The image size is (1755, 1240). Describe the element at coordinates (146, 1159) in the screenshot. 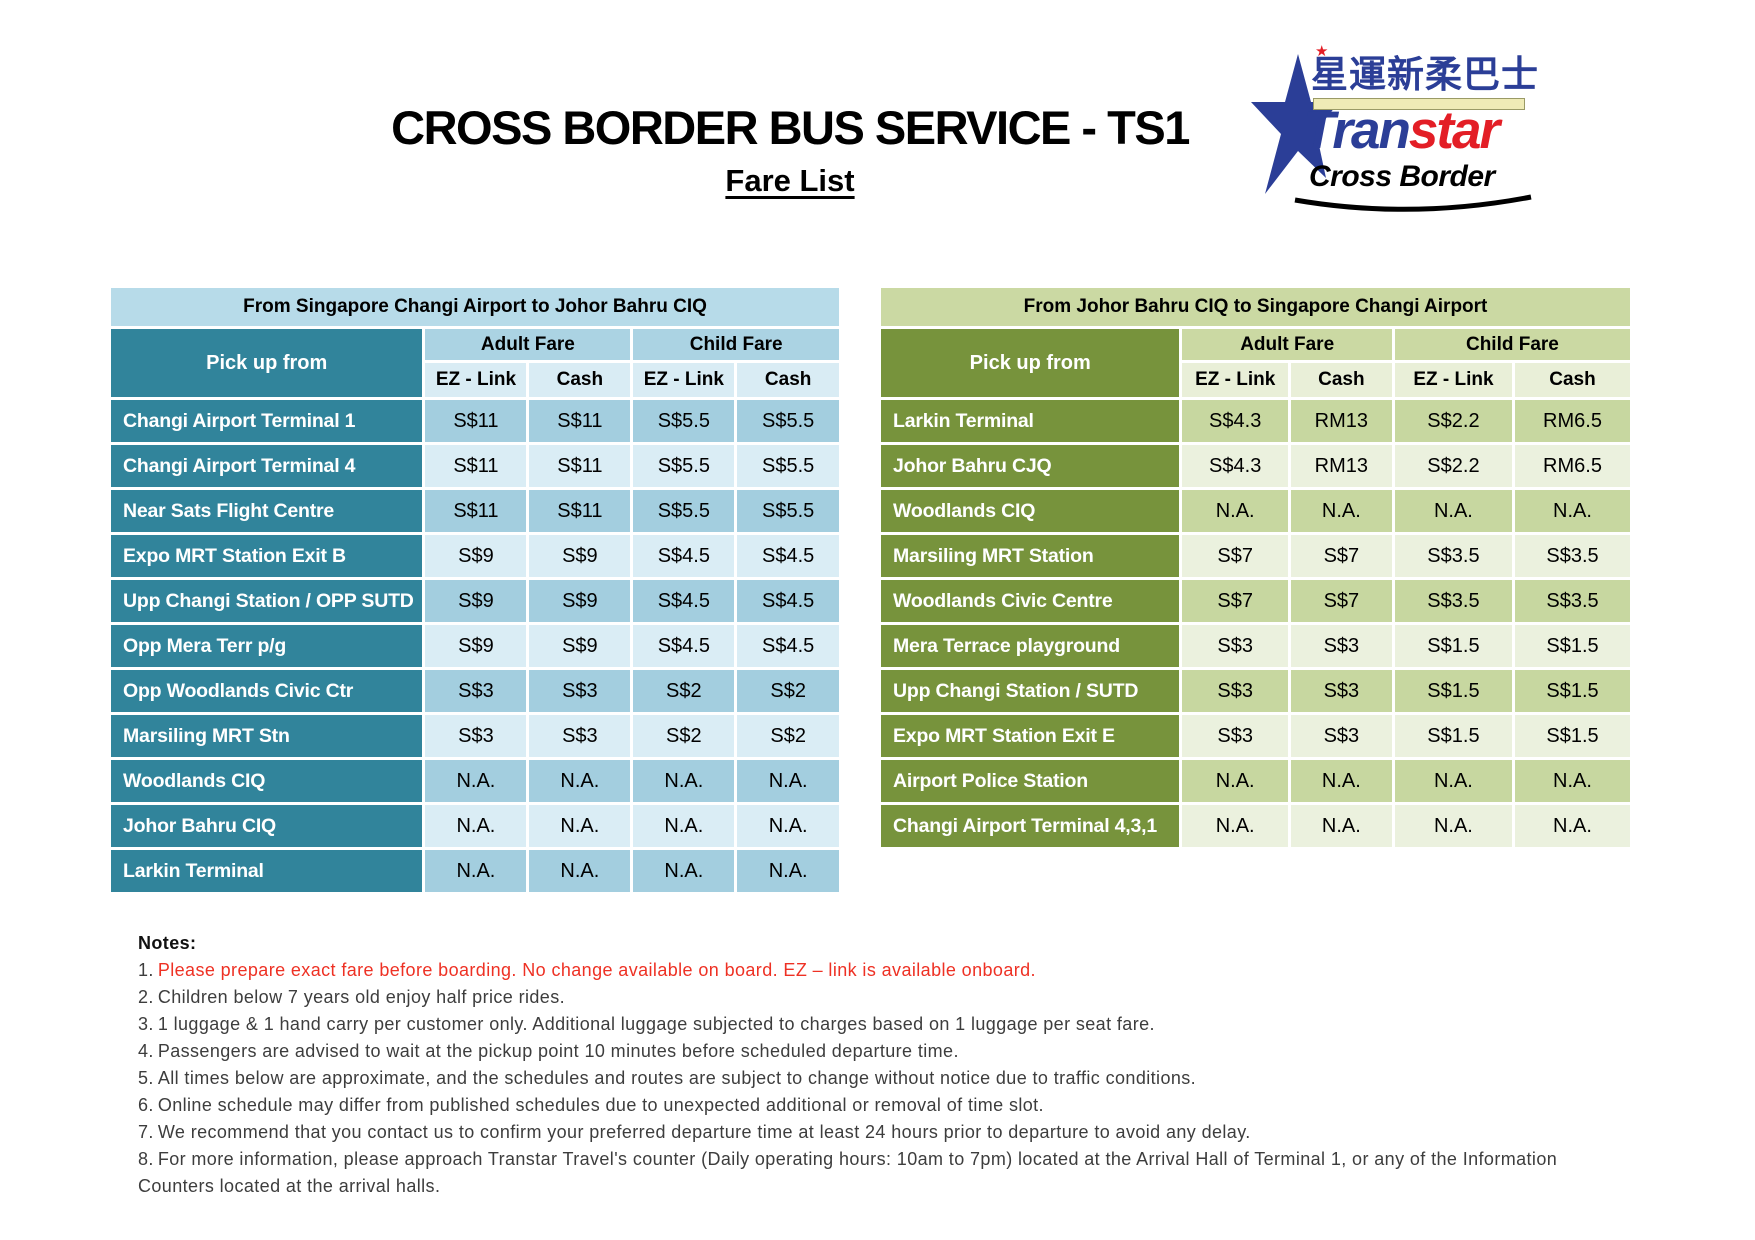

I see `note-number: 8.` at that location.